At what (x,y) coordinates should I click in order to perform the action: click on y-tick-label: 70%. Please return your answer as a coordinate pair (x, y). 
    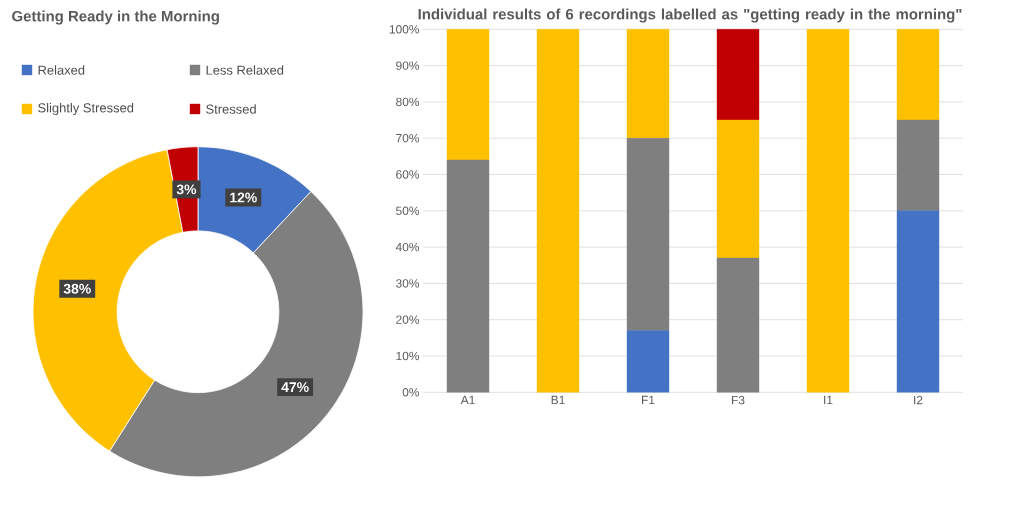
    Looking at the image, I should click on (408, 138).